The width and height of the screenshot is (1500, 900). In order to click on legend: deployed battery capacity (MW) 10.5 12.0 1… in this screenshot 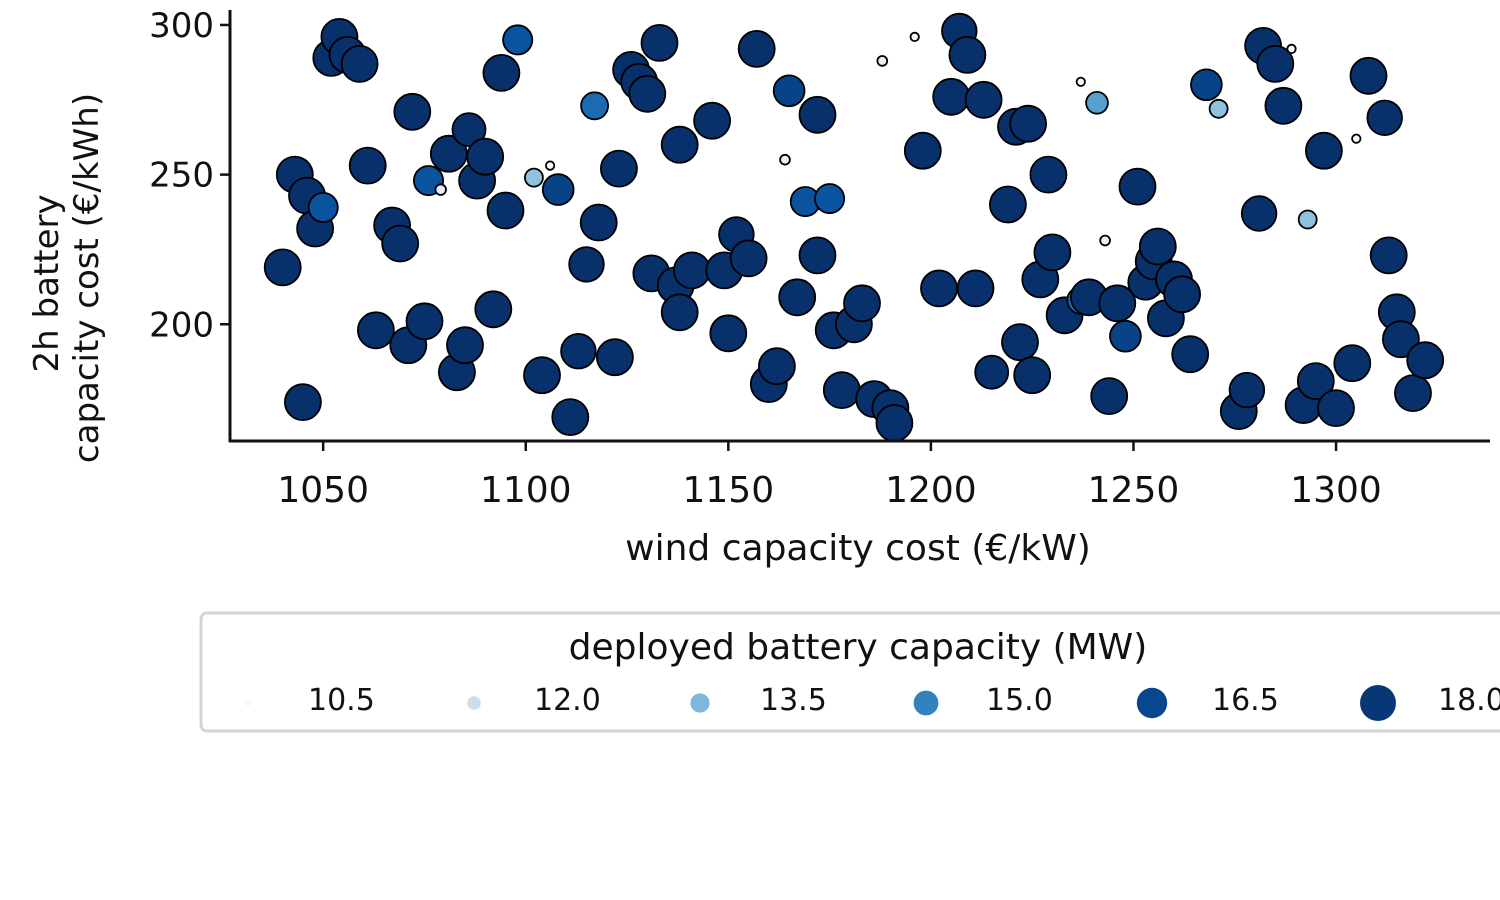, I will do `click(849, 672)`.